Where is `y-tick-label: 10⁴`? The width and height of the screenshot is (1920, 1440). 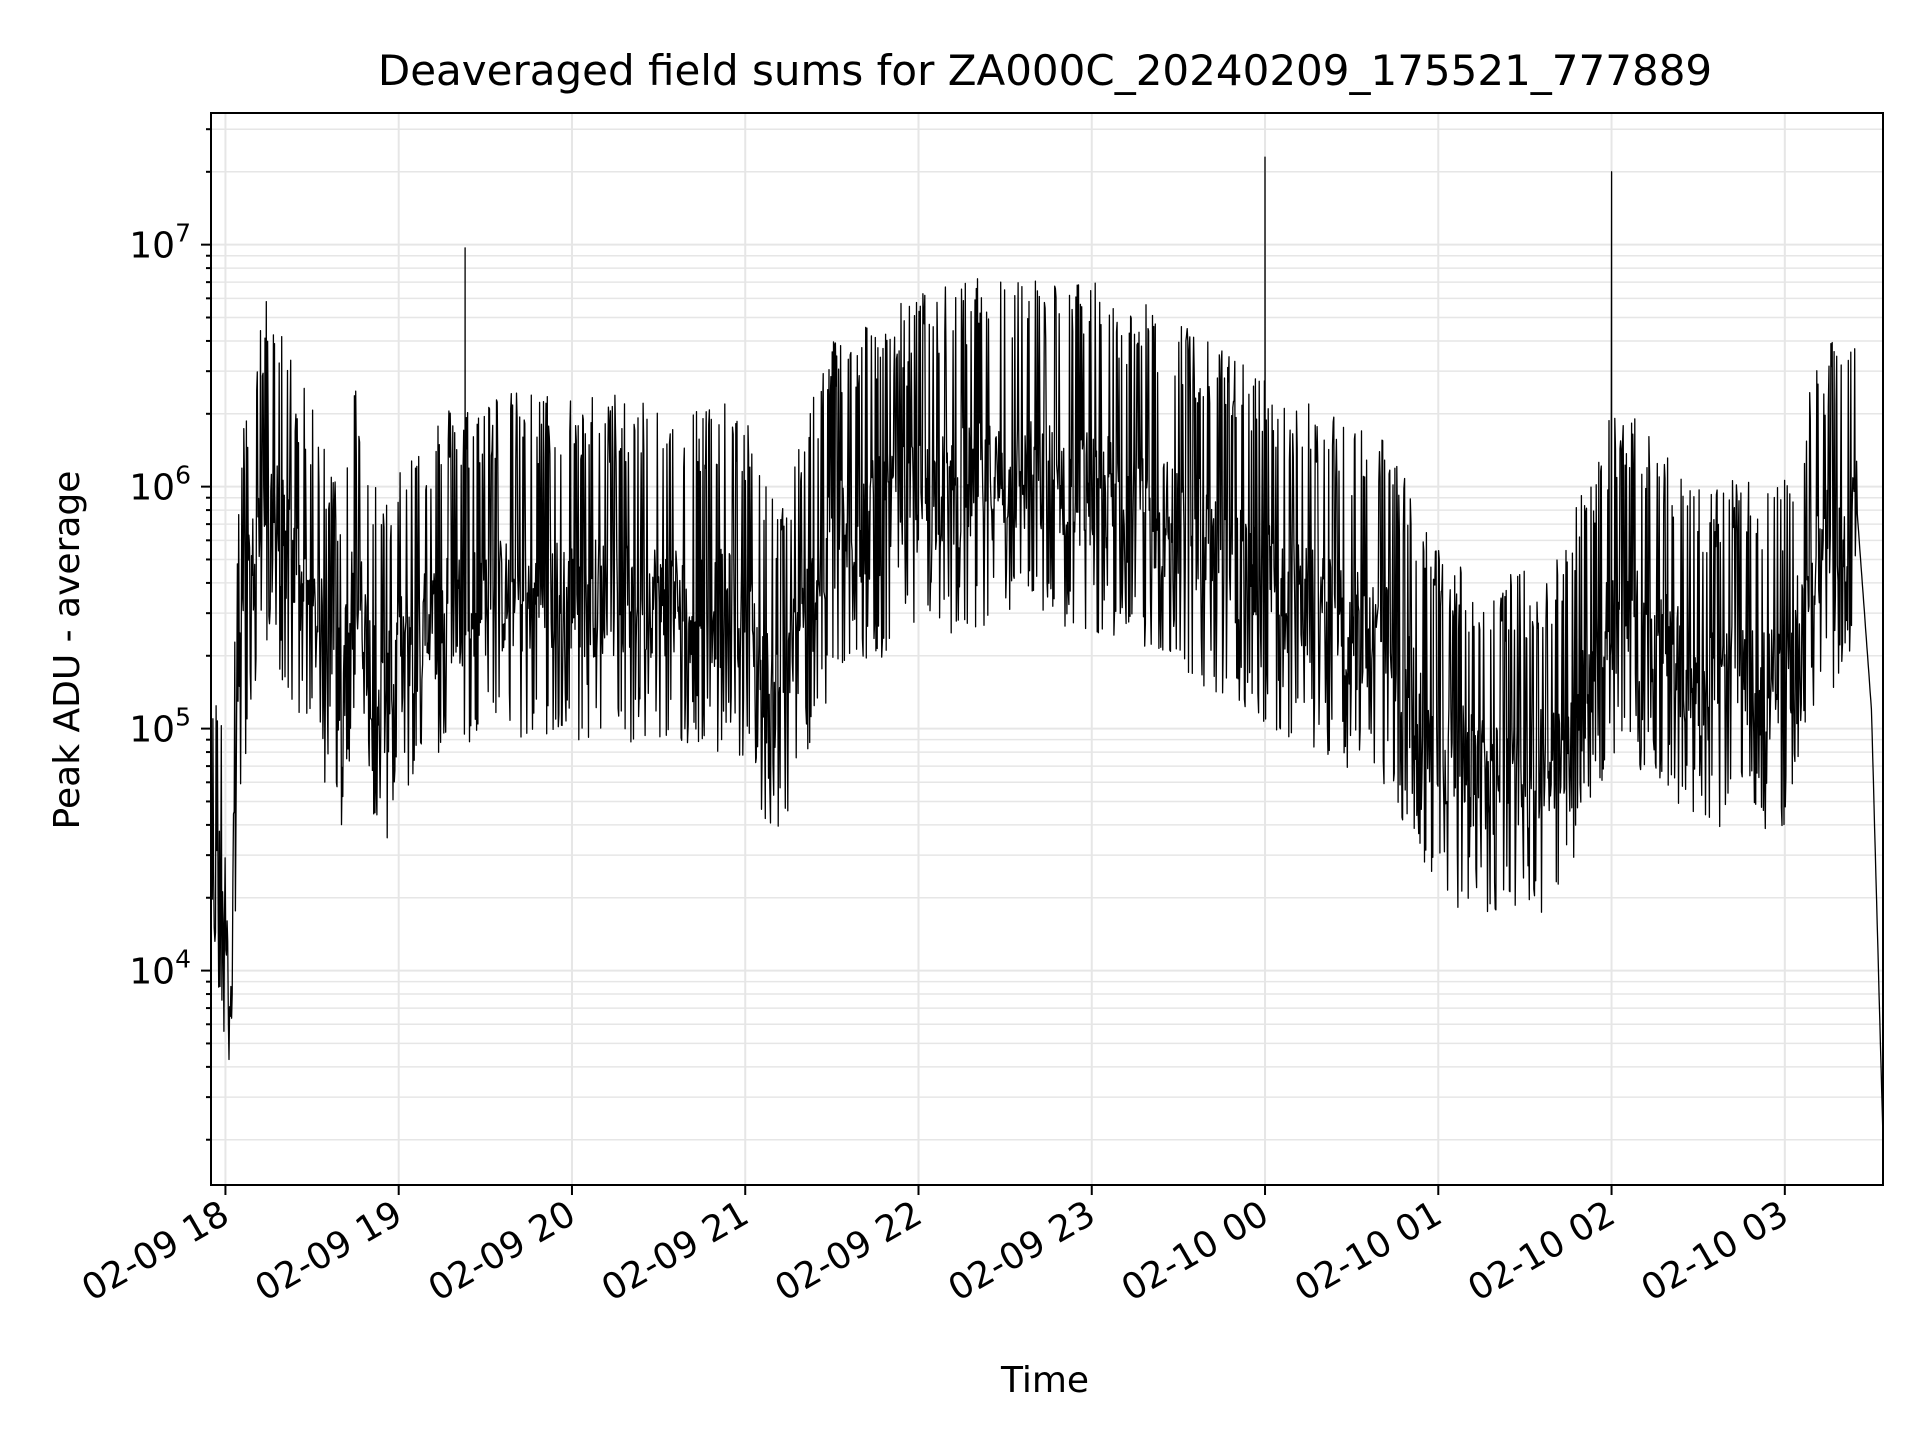 y-tick-label: 10⁴ is located at coordinates (160, 969).